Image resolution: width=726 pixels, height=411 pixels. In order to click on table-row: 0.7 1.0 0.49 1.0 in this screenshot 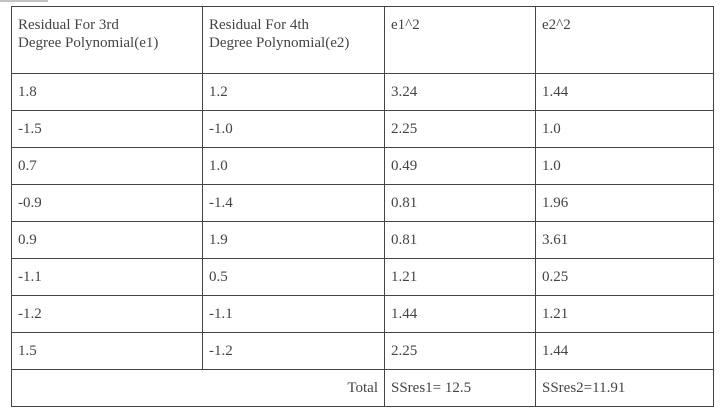, I will do `click(362, 166)`.